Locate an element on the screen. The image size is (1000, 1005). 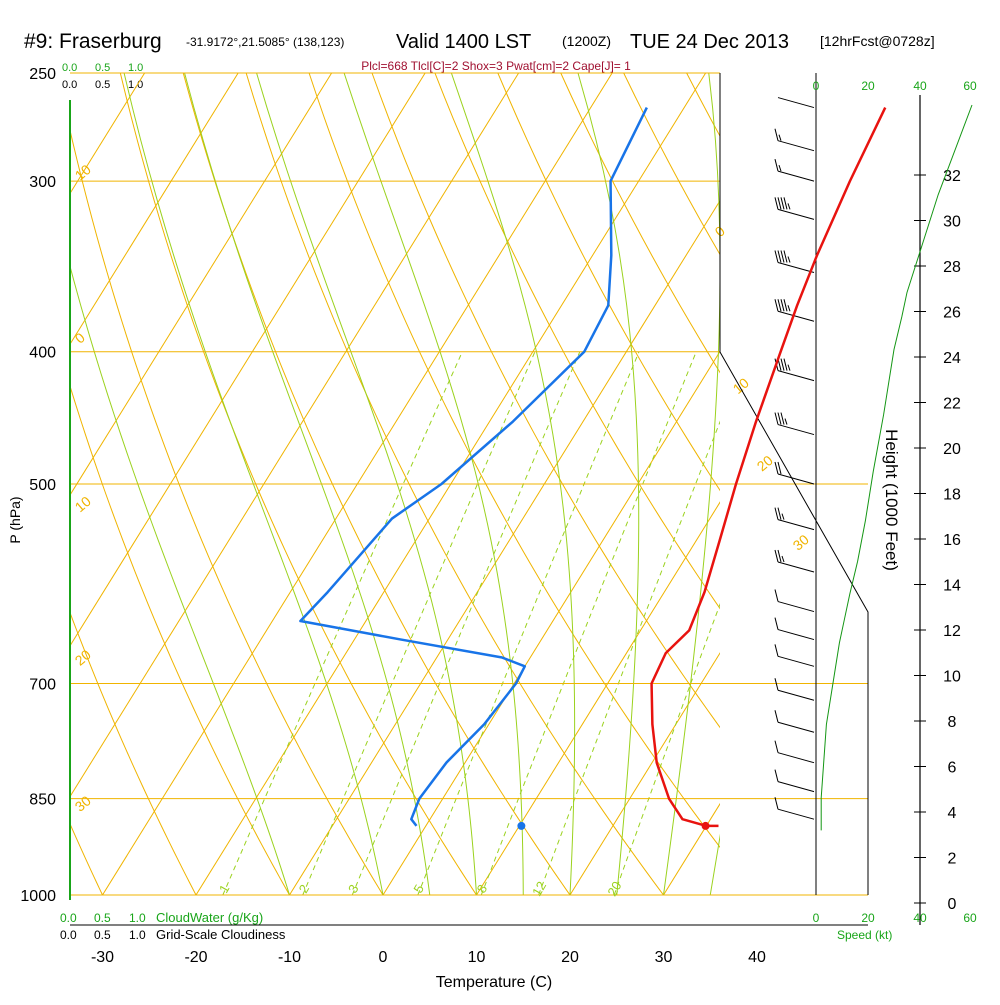
speed-tick-top-40: 40 is located at coordinates (920, 86).